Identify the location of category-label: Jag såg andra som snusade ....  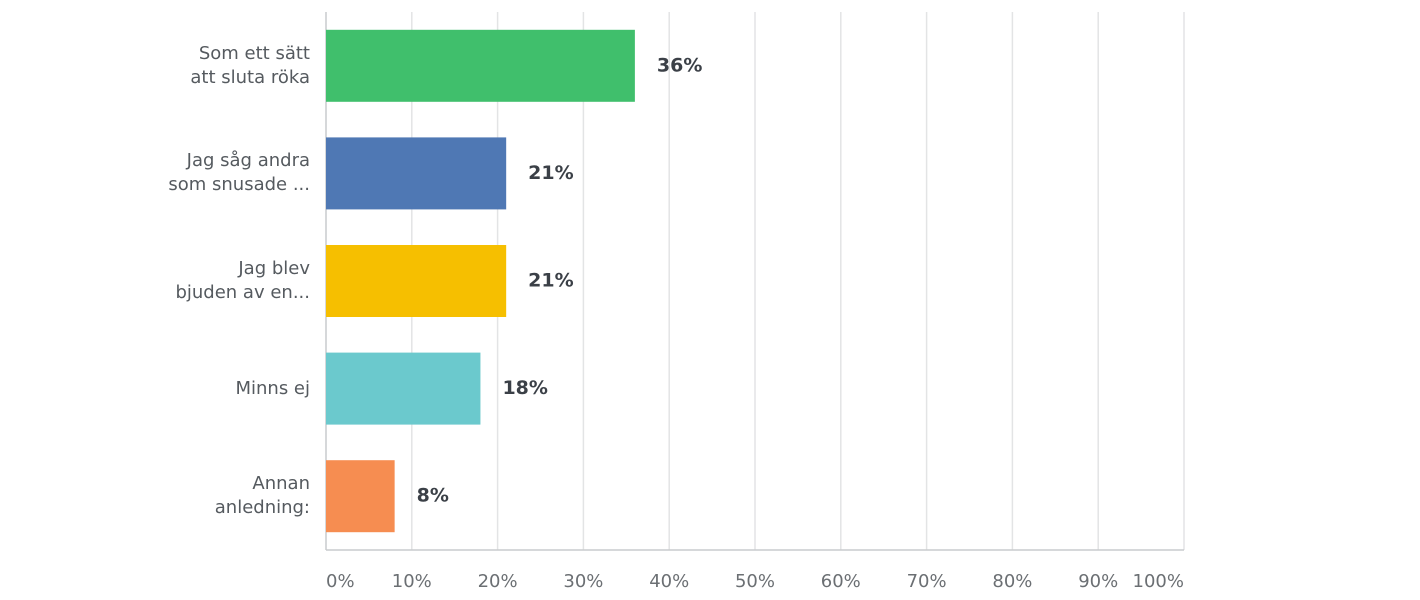
(239, 173).